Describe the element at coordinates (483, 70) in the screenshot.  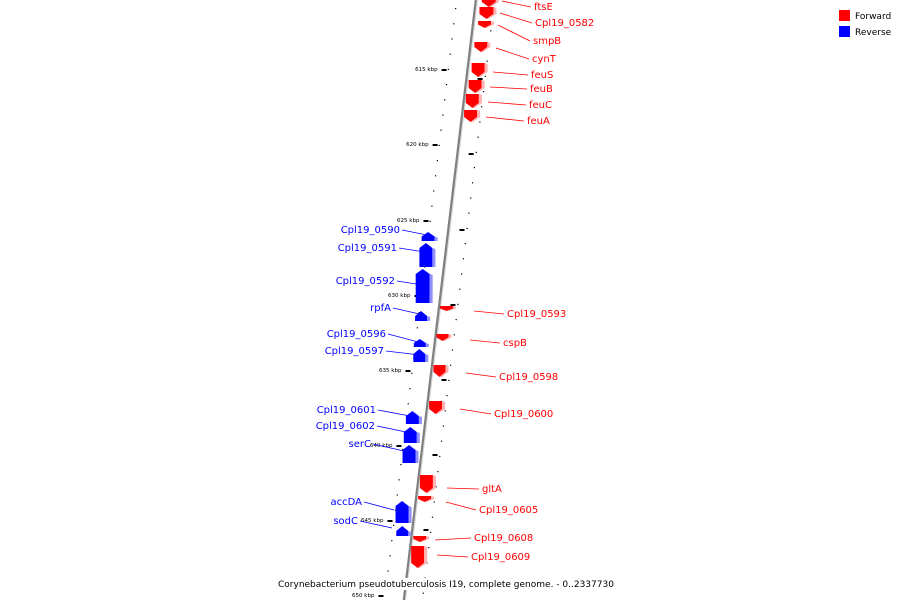
I see `gene-shade-feuS` at that location.